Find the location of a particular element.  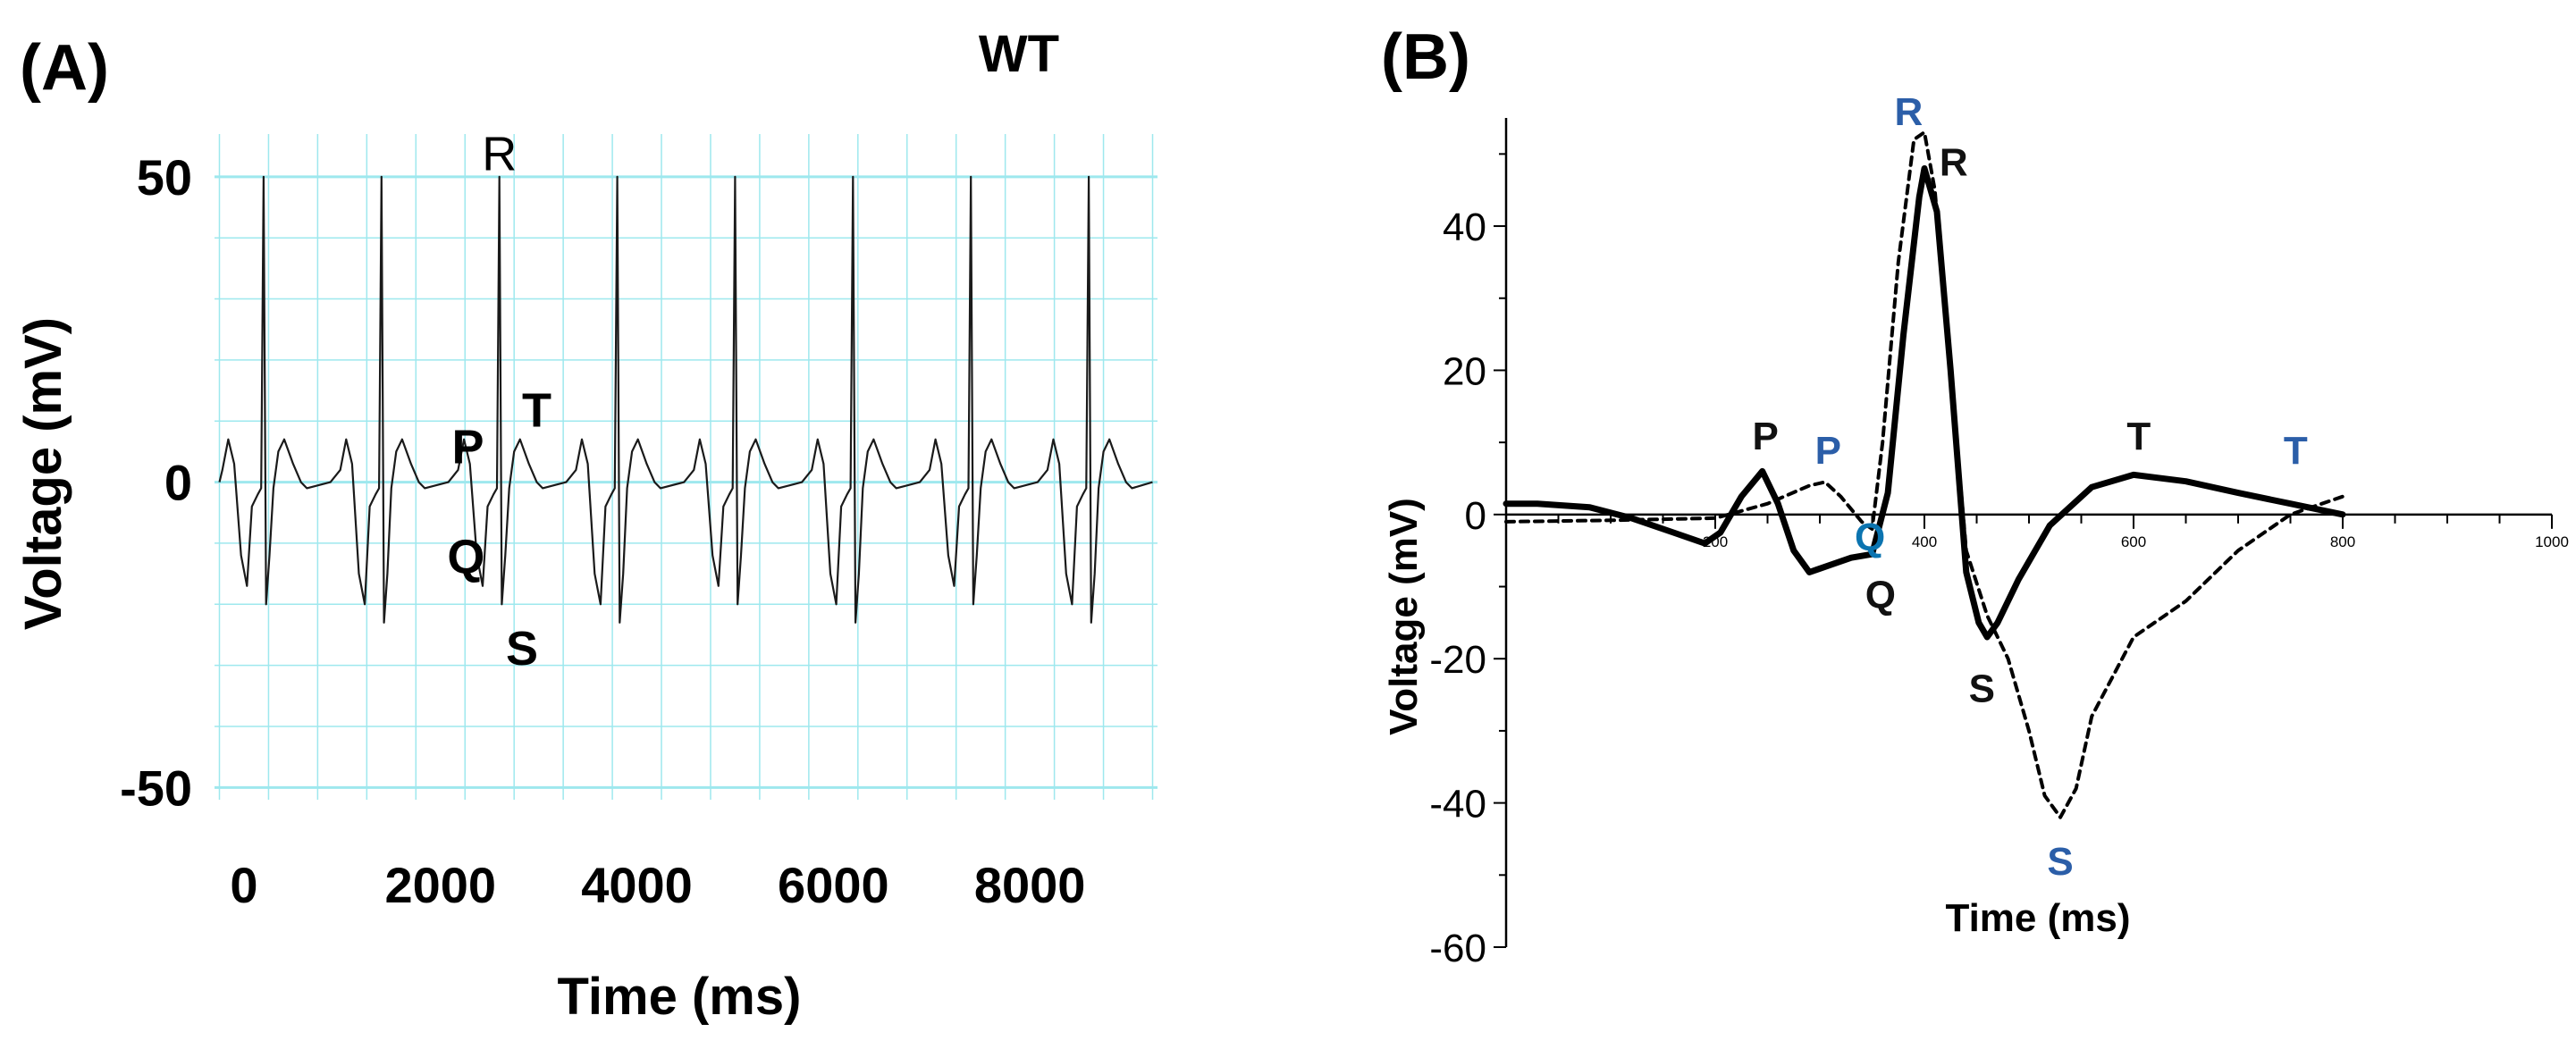

y-tick-label: -40 is located at coordinates (1458, 805).